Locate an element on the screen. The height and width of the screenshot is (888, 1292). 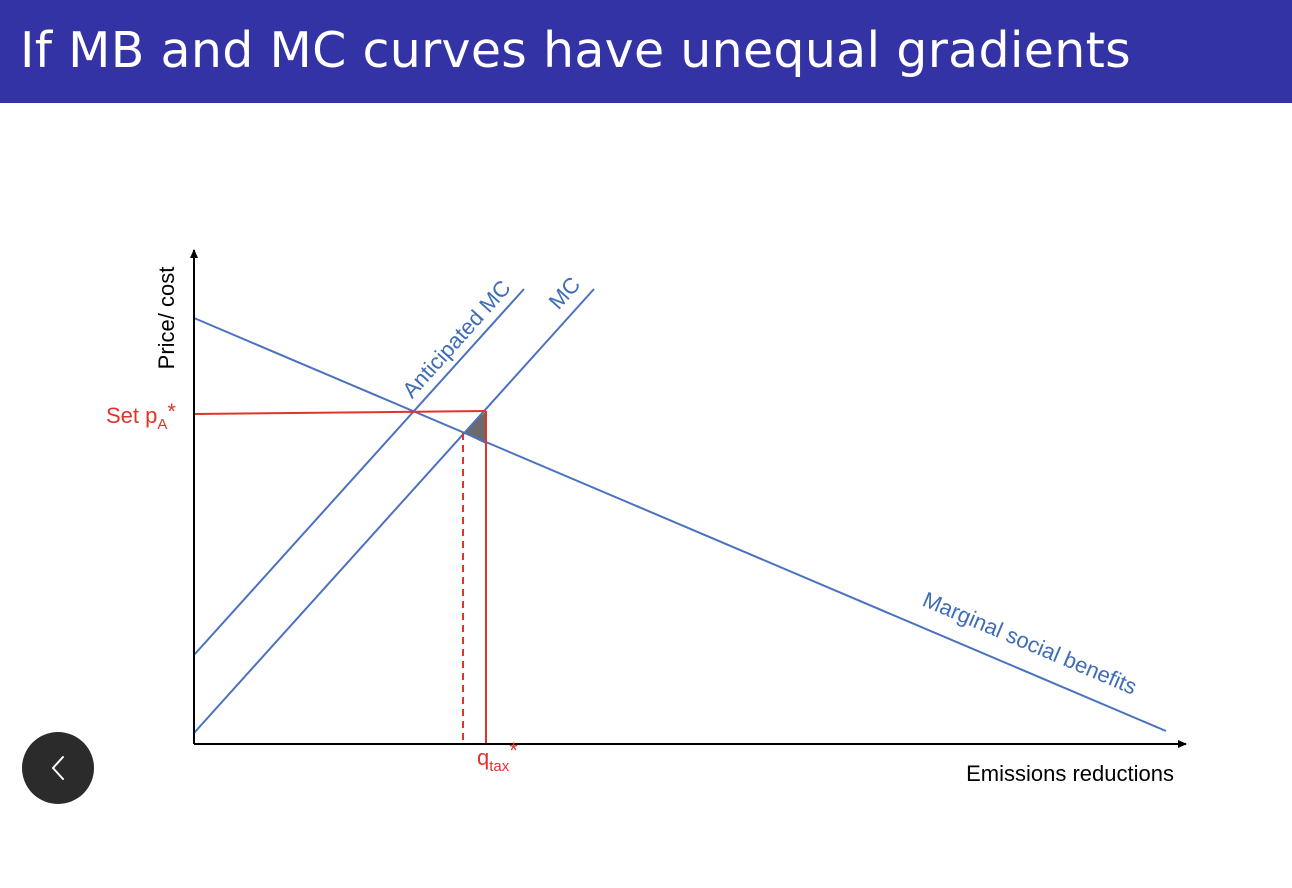
mc-label: MC is located at coordinates (565, 293).